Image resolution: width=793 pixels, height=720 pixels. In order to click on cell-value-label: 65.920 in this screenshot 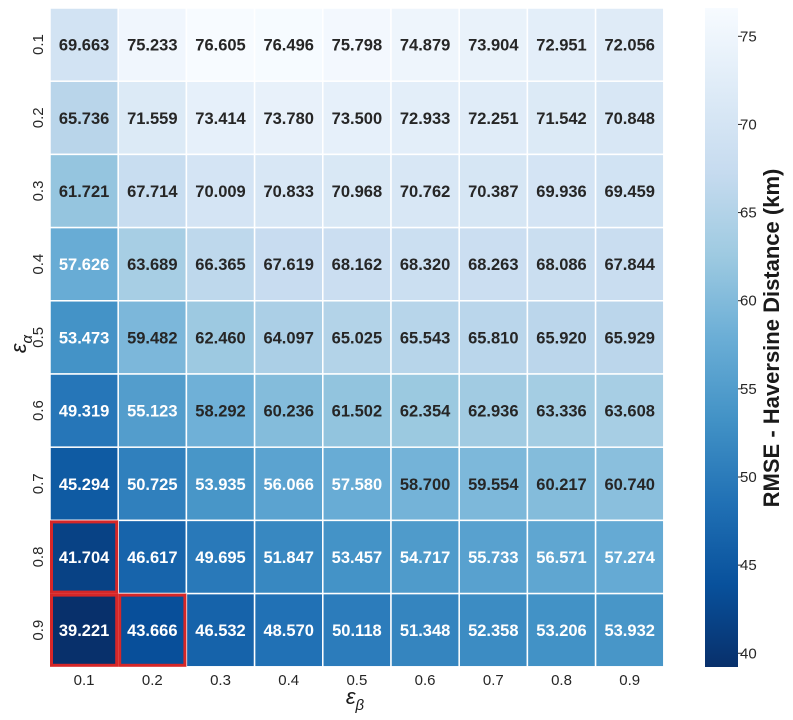, I will do `click(561, 338)`.